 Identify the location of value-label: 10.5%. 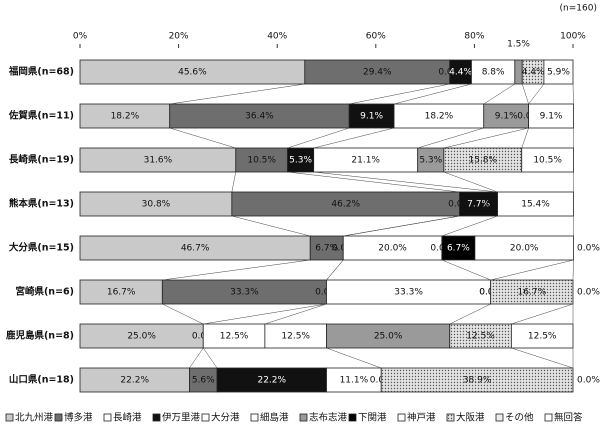
(261, 161).